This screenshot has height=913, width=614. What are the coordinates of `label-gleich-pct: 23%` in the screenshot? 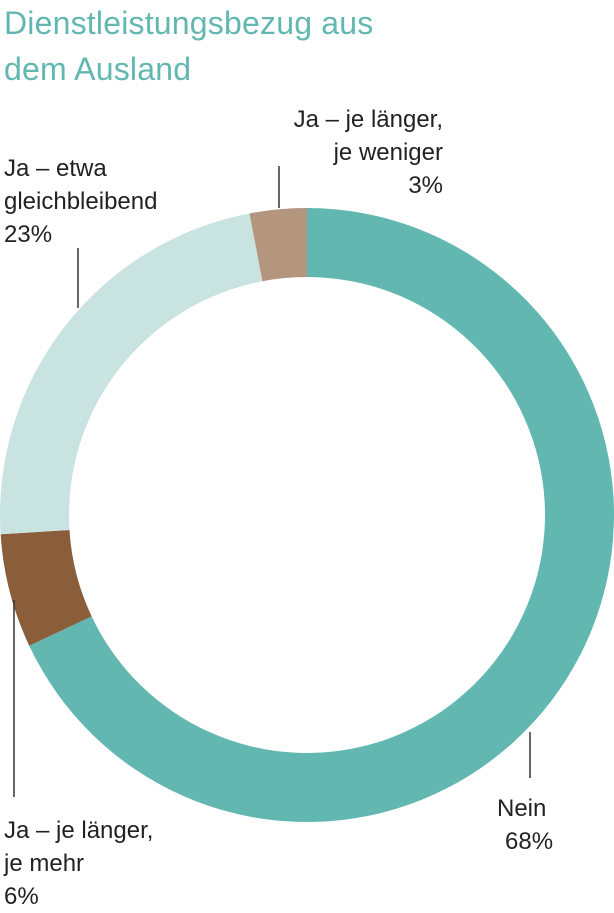 It's located at (28, 234).